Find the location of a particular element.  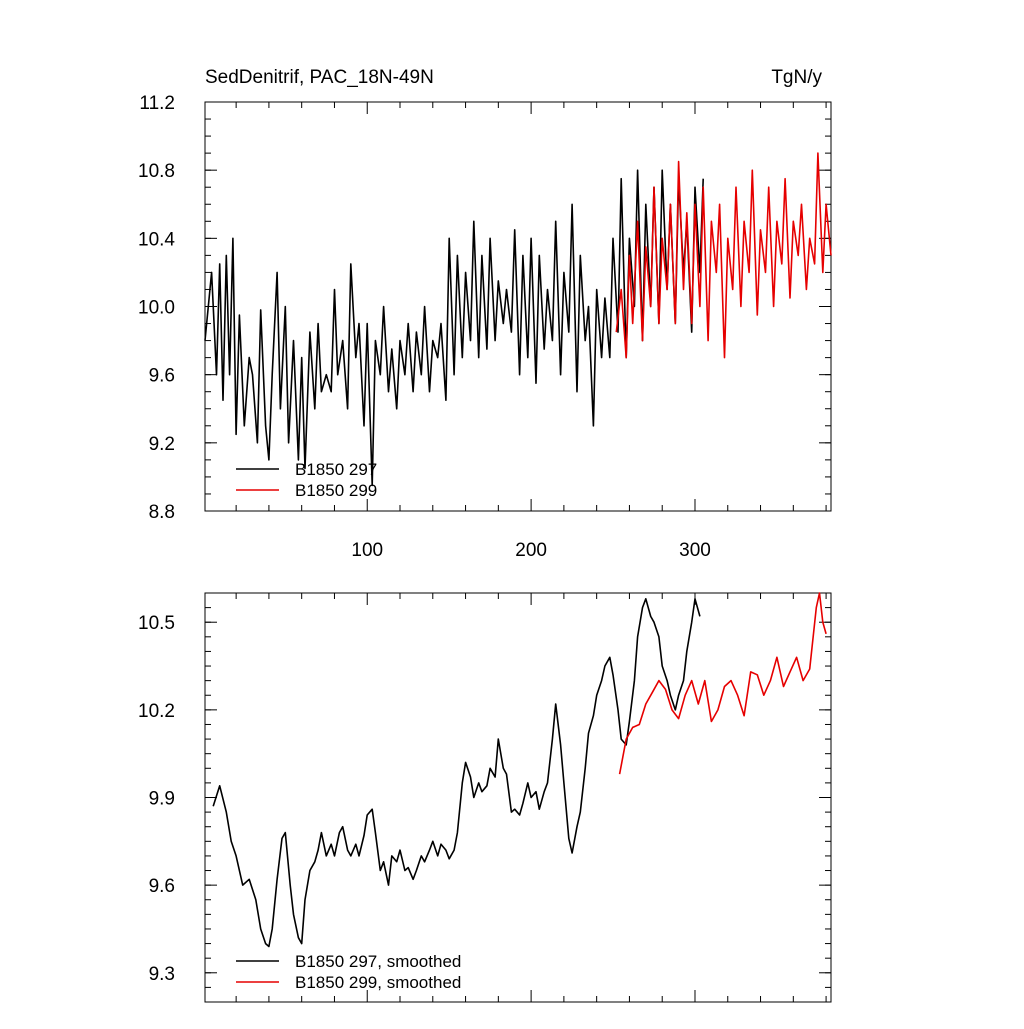

legend-label: B1850 299 is located at coordinates (336, 490).